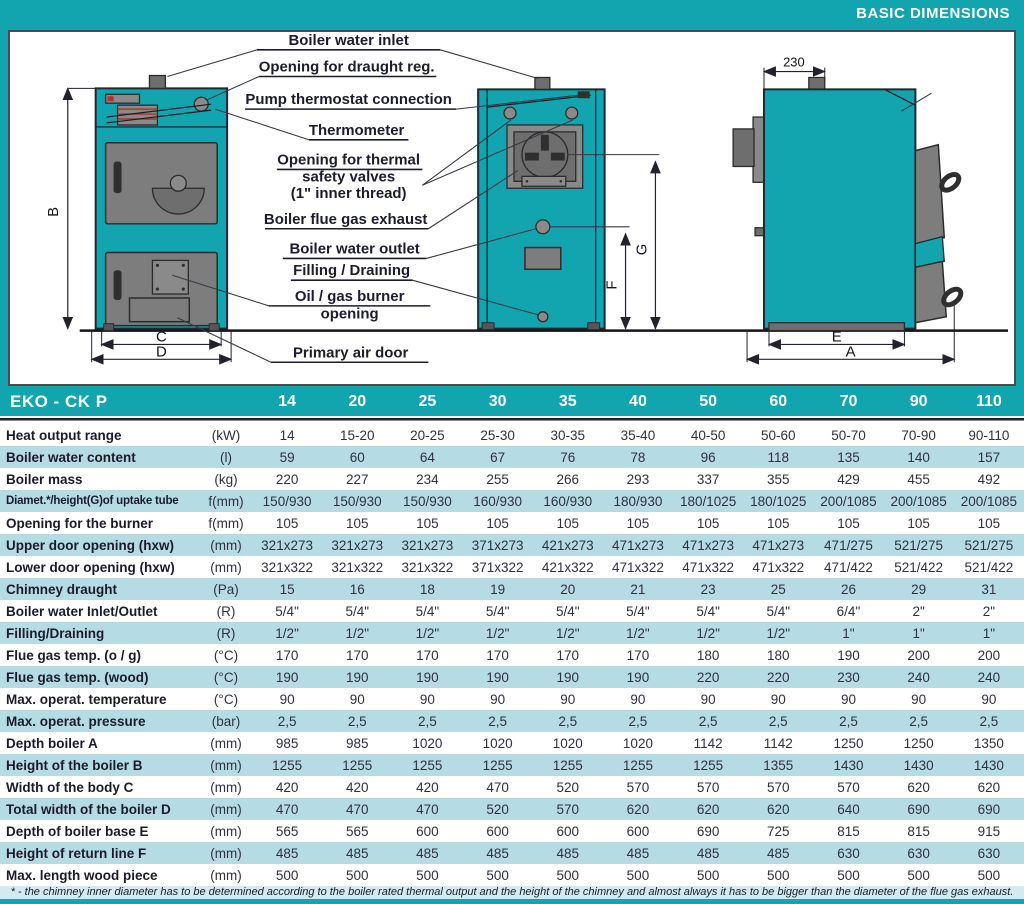 This screenshot has height=904, width=1024. I want to click on spec-value: 565, so click(287, 831).